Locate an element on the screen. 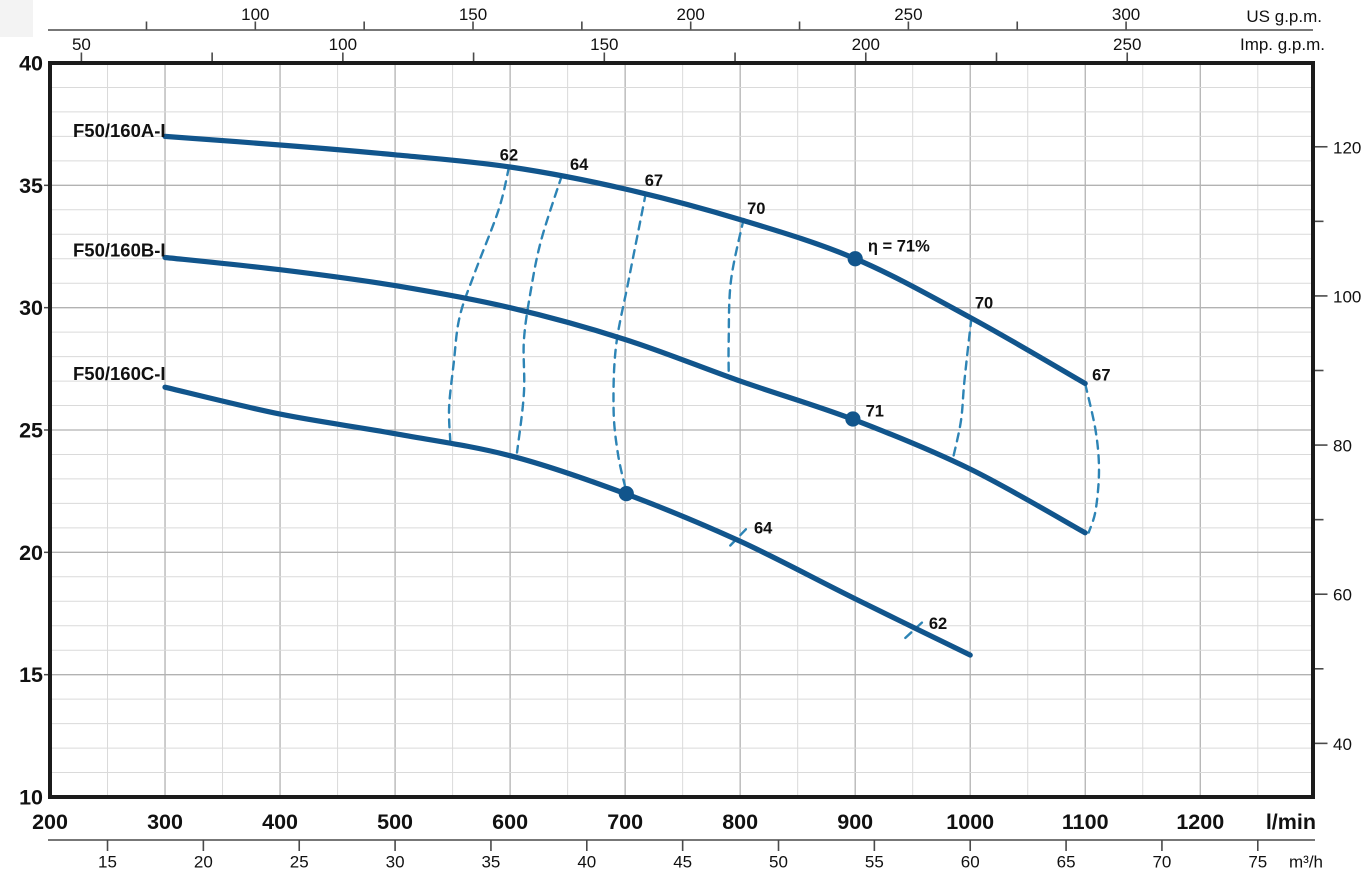 The height and width of the screenshot is (881, 1365). flow-m3h-axis: 15 20 25 30 35 40 45 50 55 60 65 70 75 m³/h is located at coordinates (685, 855).